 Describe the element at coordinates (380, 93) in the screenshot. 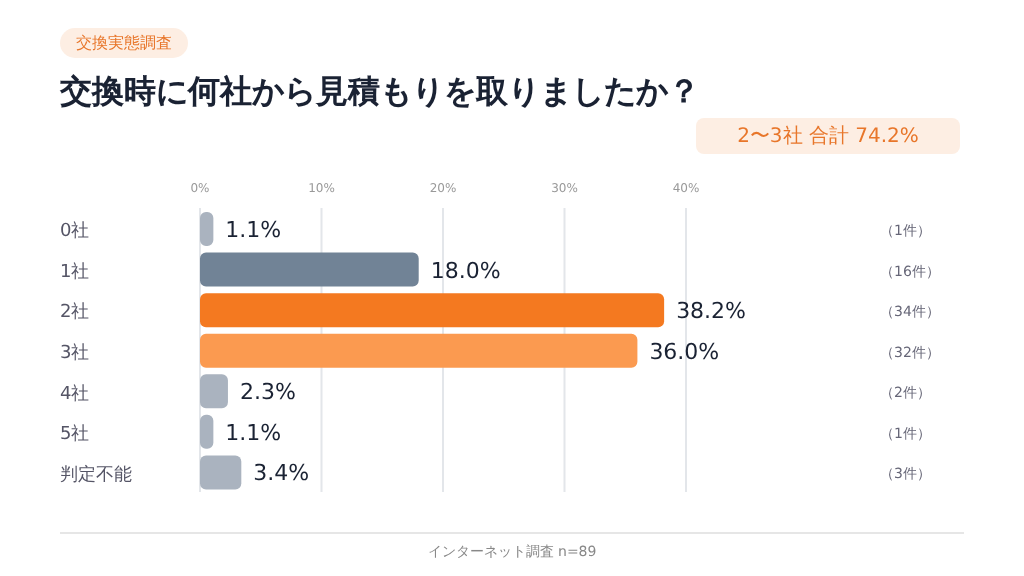

I see `chart-title: 交換時に何社から見積もりを取りましたか？` at that location.